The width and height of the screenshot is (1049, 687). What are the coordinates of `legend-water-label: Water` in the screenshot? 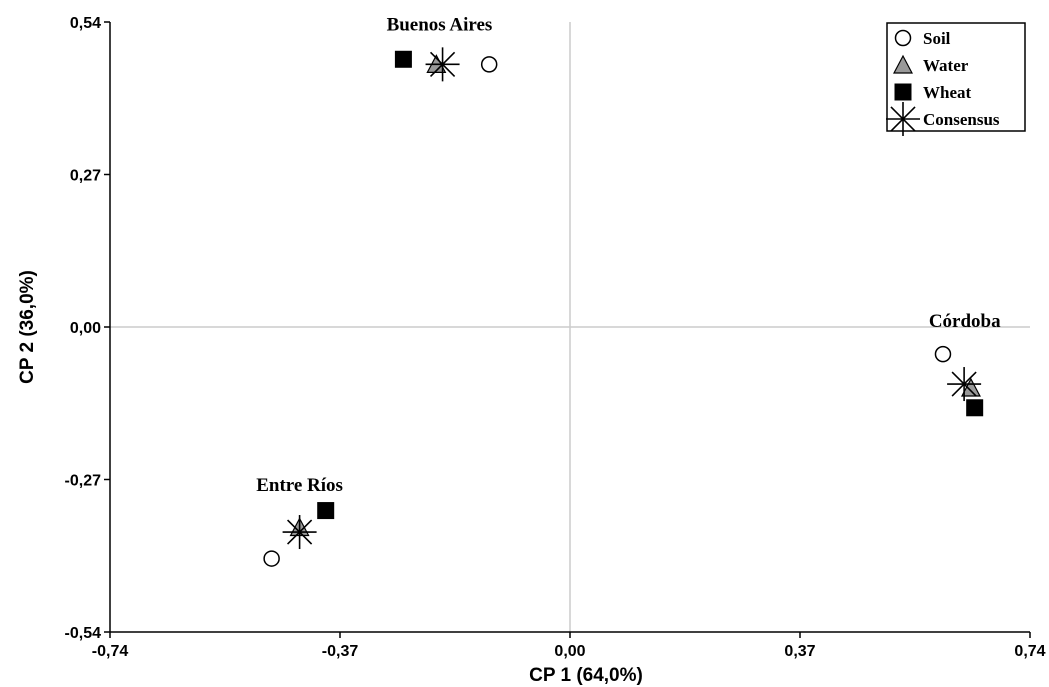 It's located at (946, 65).